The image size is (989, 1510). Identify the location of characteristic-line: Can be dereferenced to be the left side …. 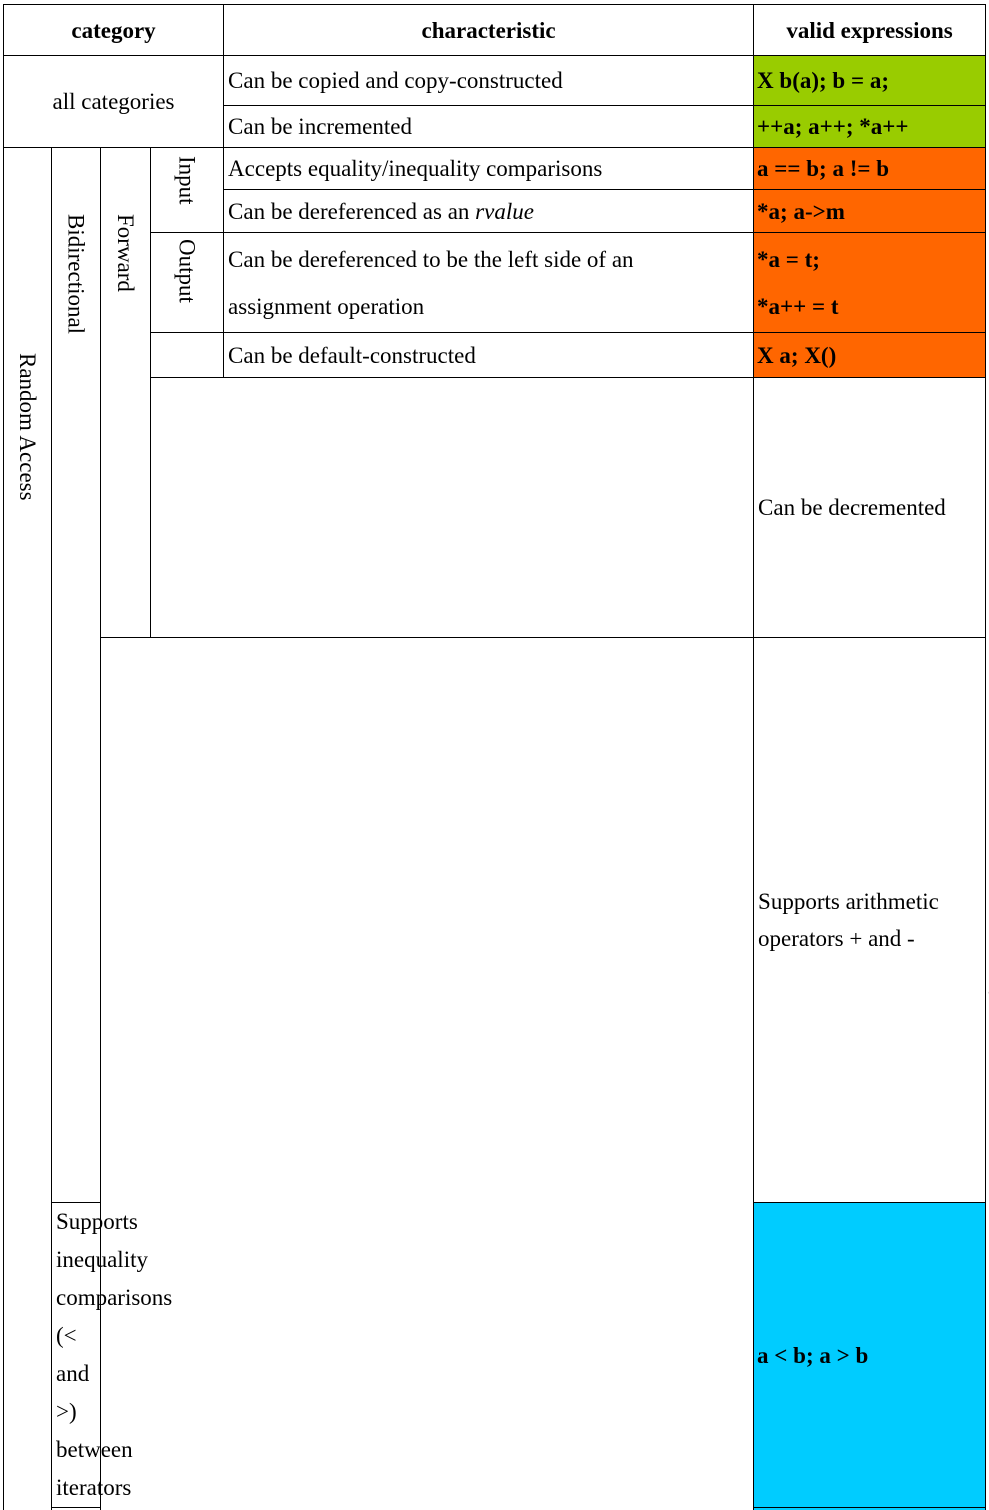
(488, 259).